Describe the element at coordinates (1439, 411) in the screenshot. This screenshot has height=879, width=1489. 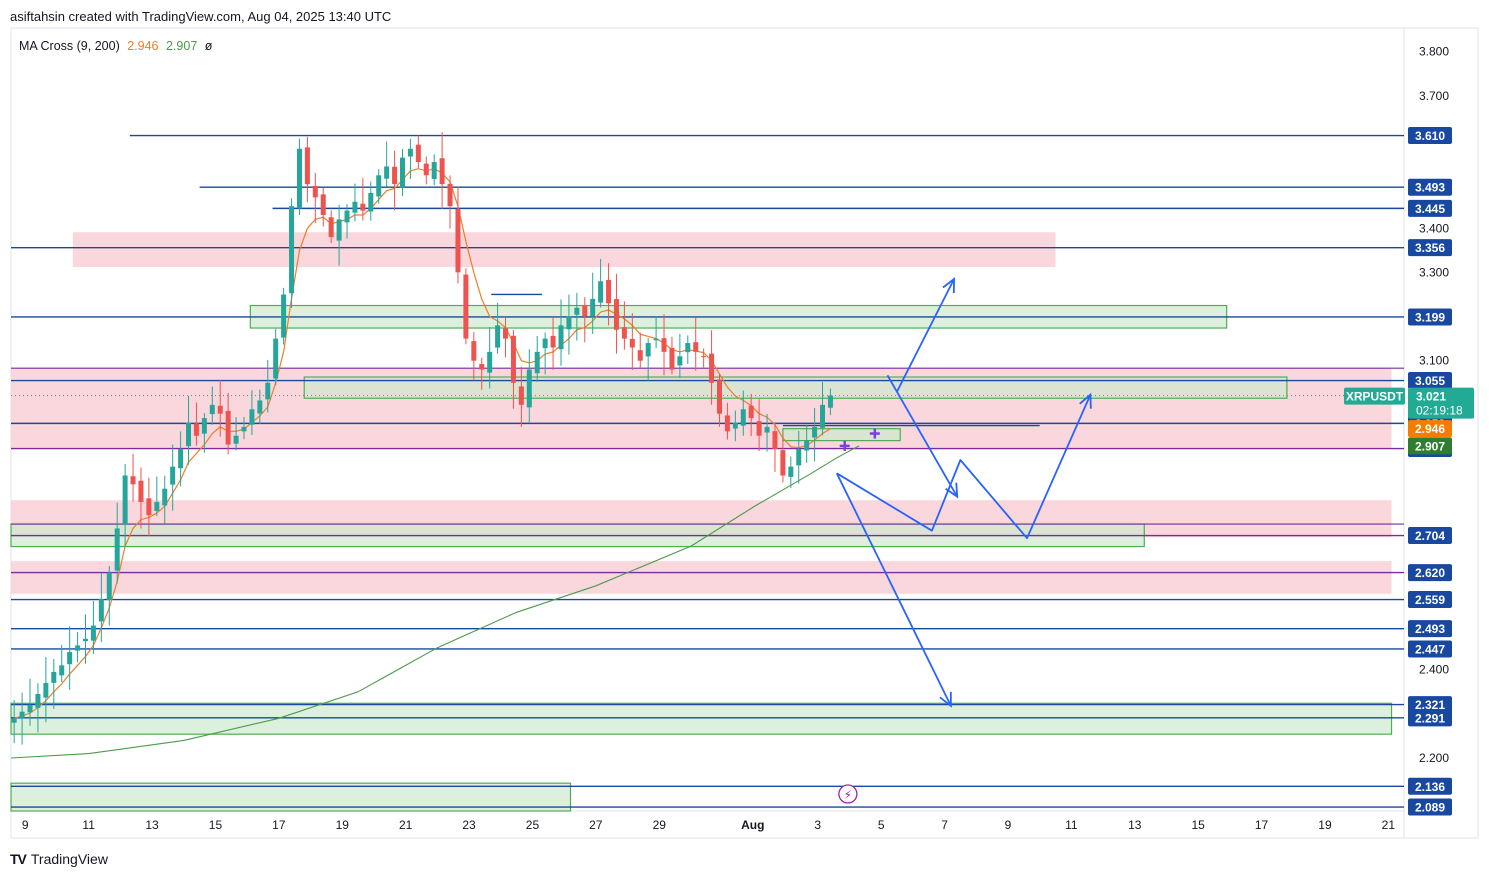
I see `last-price-countdown: 02:19:18` at that location.